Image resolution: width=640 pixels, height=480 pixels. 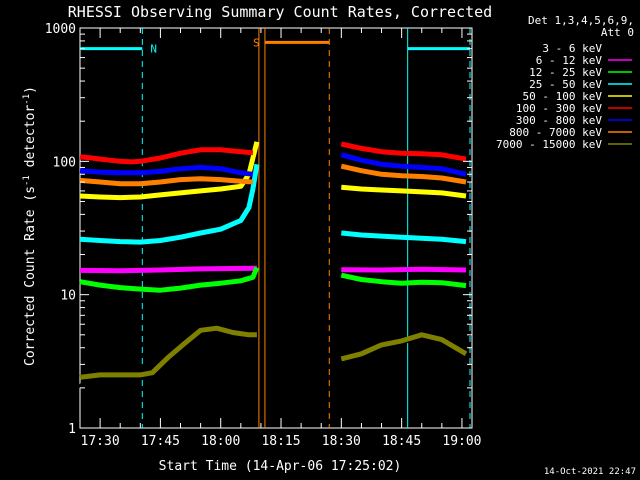 I want to click on y-axis-label-sup1: -1, so click(x=27, y=180).